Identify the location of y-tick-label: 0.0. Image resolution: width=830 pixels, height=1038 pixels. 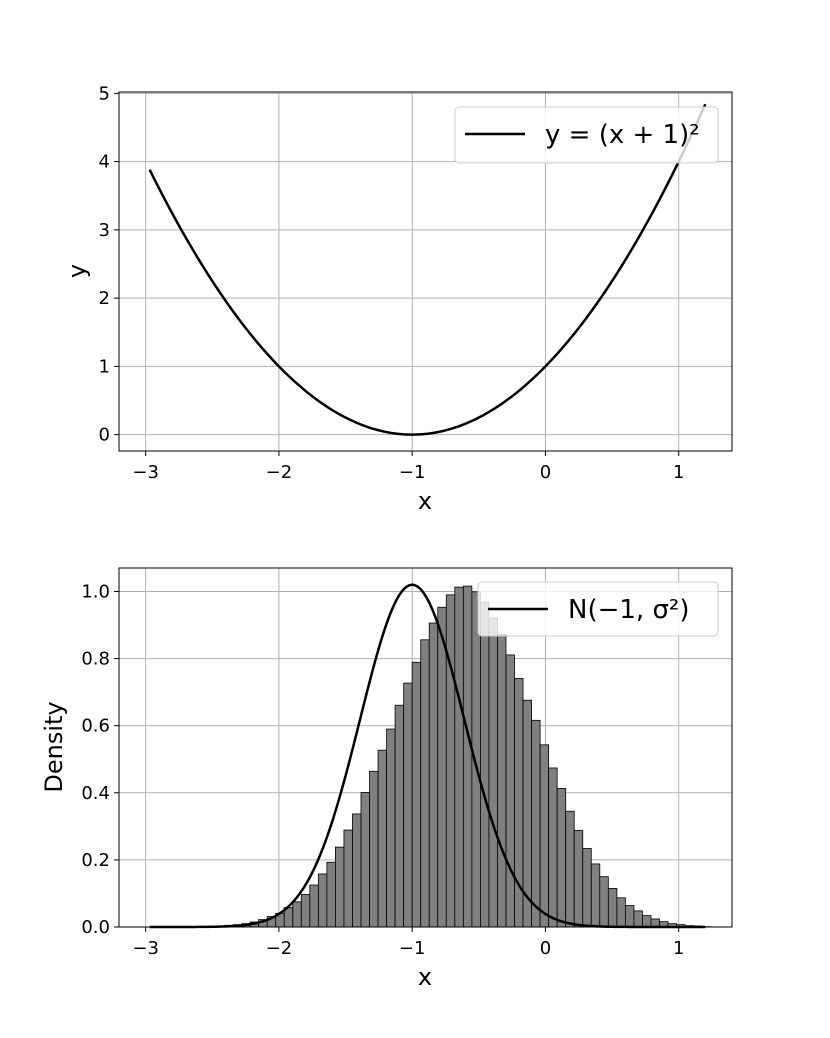
(95, 927).